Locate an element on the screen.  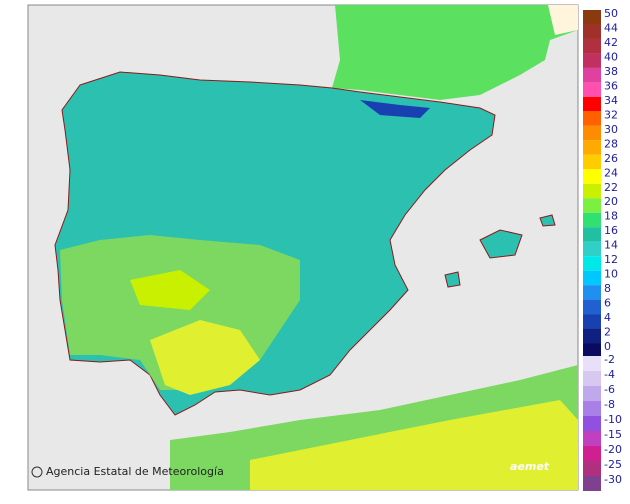
legend-label: 14 is located at coordinates (611, 245).